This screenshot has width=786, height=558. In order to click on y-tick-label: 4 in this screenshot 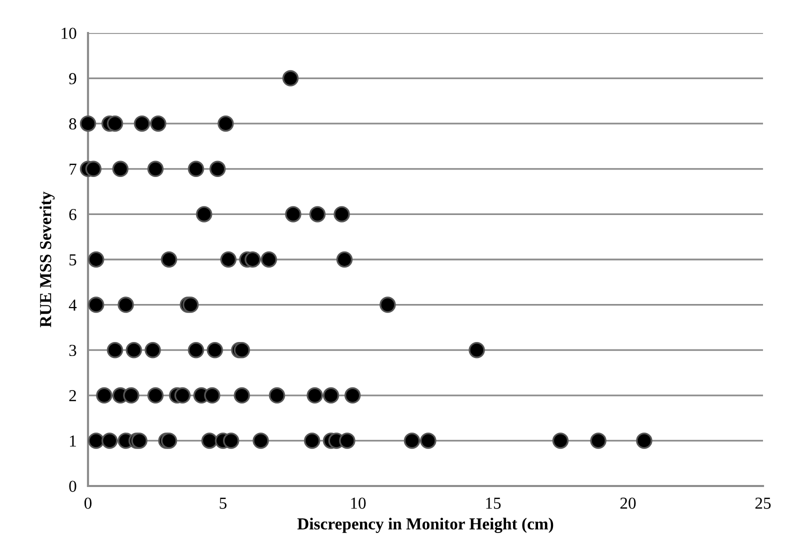, I will do `click(72, 305)`.